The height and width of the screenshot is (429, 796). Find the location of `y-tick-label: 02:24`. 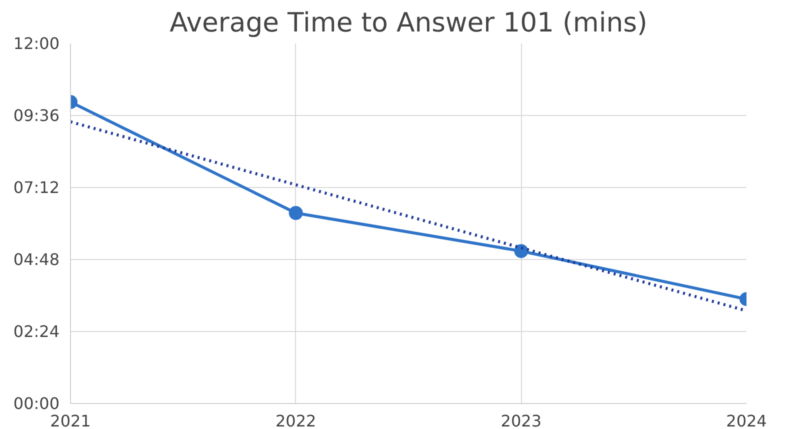

y-tick-label: 02:24 is located at coordinates (36, 331).